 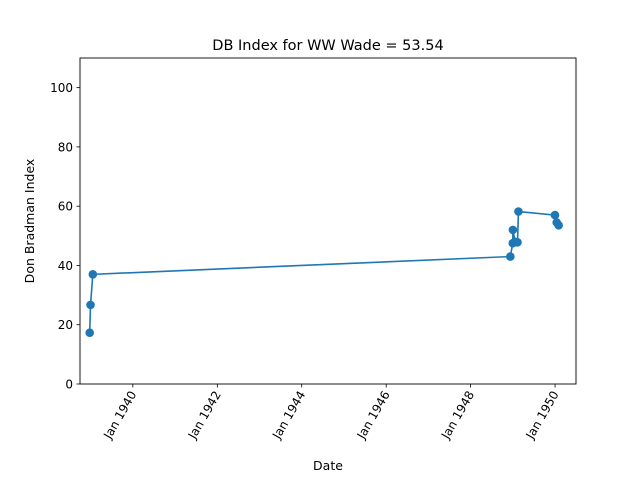 I want to click on y-tick-label: 40, so click(x=65, y=266).